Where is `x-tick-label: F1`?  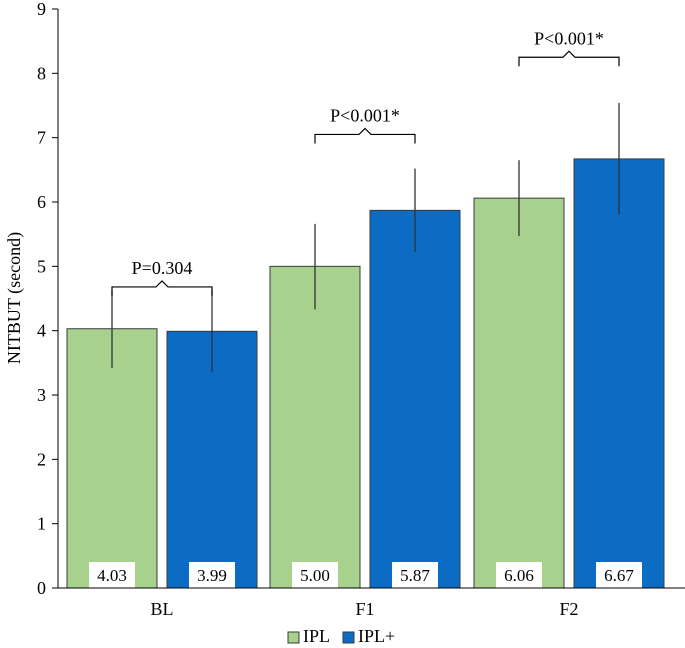 x-tick-label: F1 is located at coordinates (364, 609).